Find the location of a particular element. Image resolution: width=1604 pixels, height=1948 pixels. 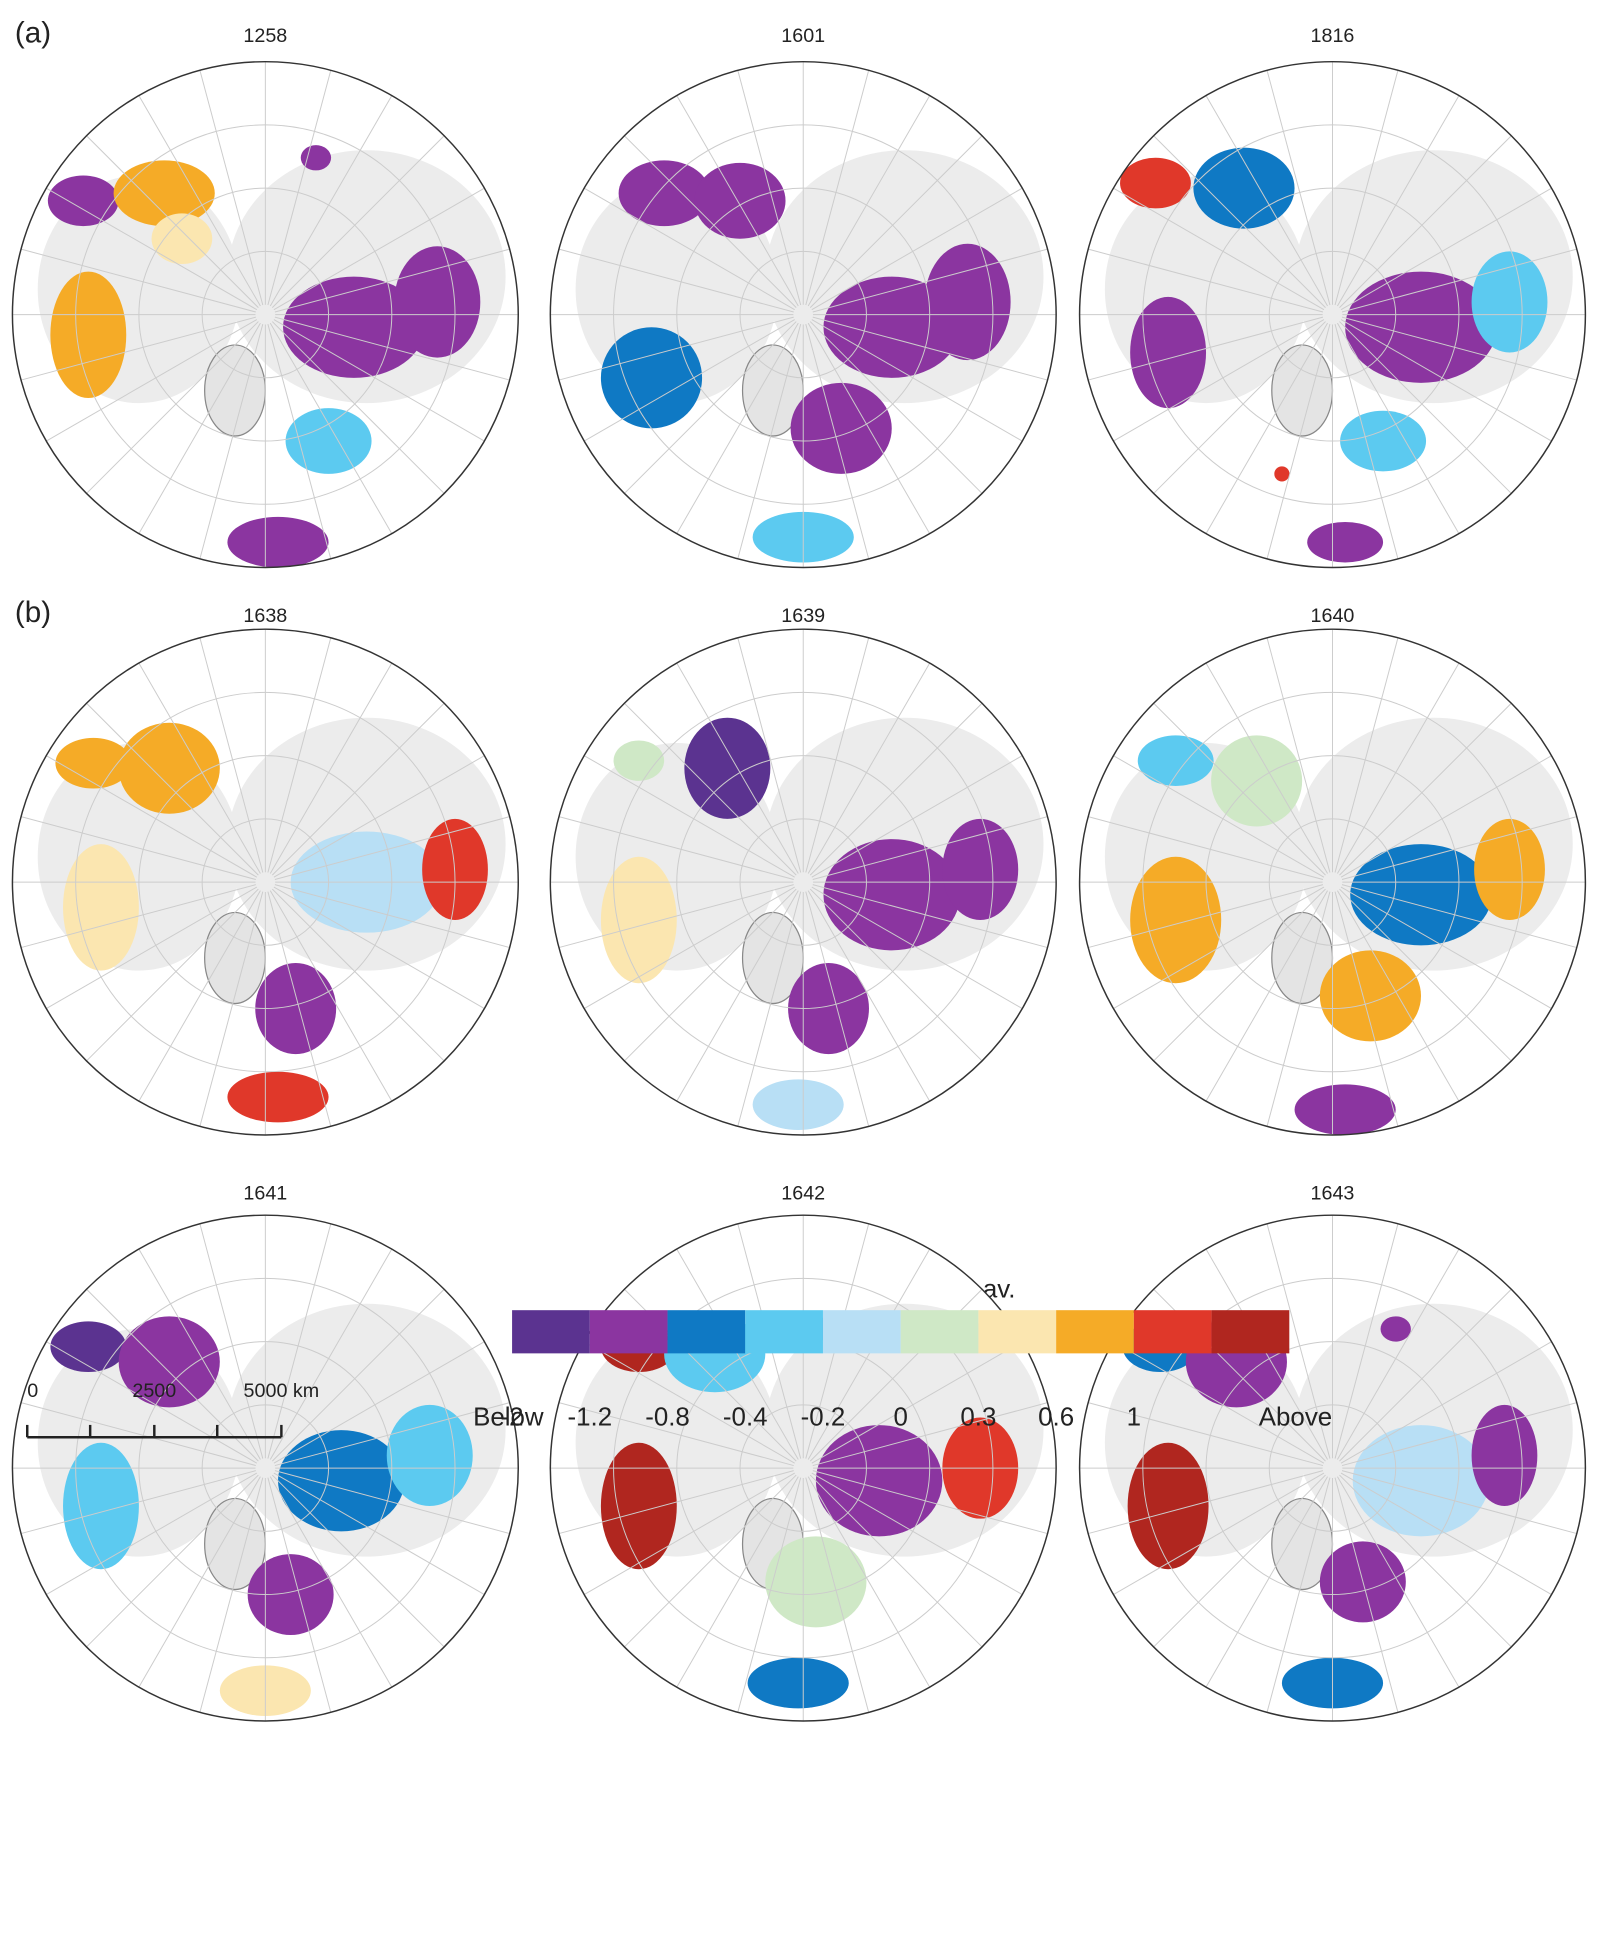

legend-label: -2 is located at coordinates (512, 1418).